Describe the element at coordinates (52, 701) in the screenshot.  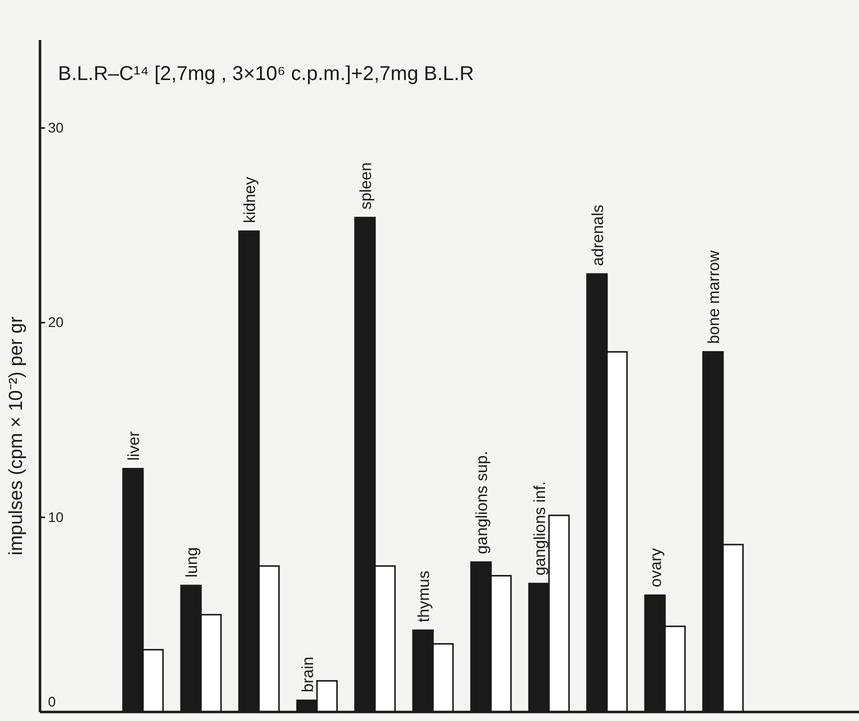
I see `y-tick-label: 0` at that location.